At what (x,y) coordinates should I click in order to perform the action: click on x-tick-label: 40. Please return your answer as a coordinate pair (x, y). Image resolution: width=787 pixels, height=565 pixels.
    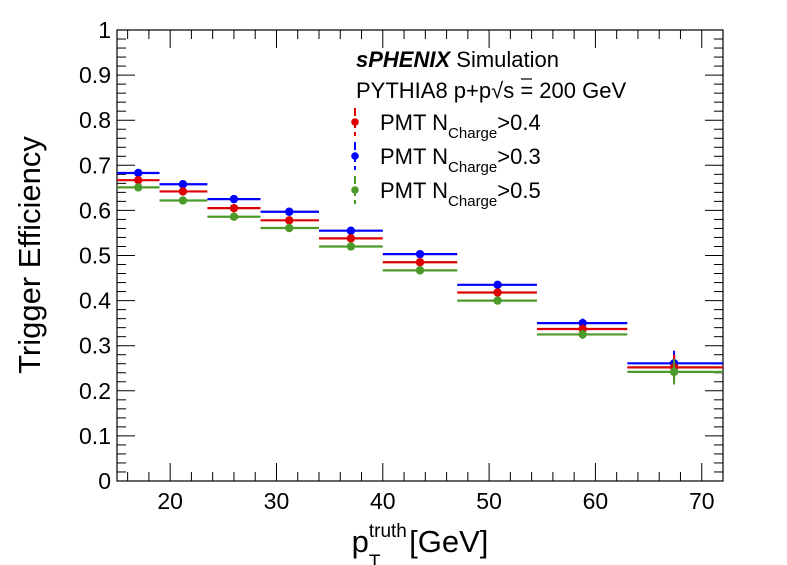
    Looking at the image, I should click on (383, 501).